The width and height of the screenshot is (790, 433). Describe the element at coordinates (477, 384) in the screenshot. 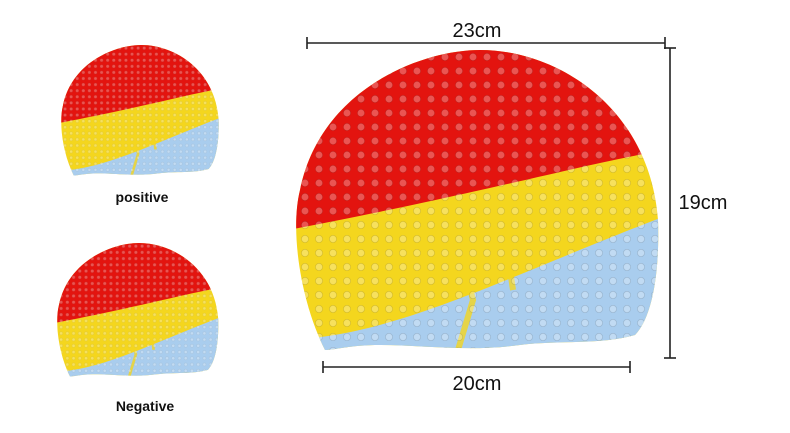

I see `width-bottom-label: 20cm` at that location.